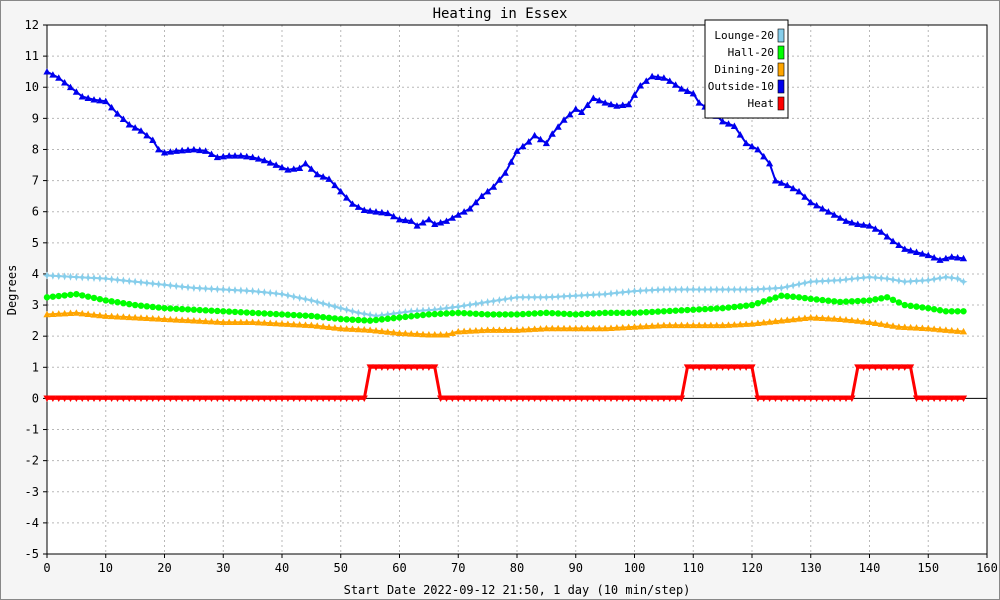 This screenshot has height=600, width=1000. What do you see at coordinates (35, 367) in the screenshot?
I see `y-tick-label: 1` at bounding box center [35, 367].